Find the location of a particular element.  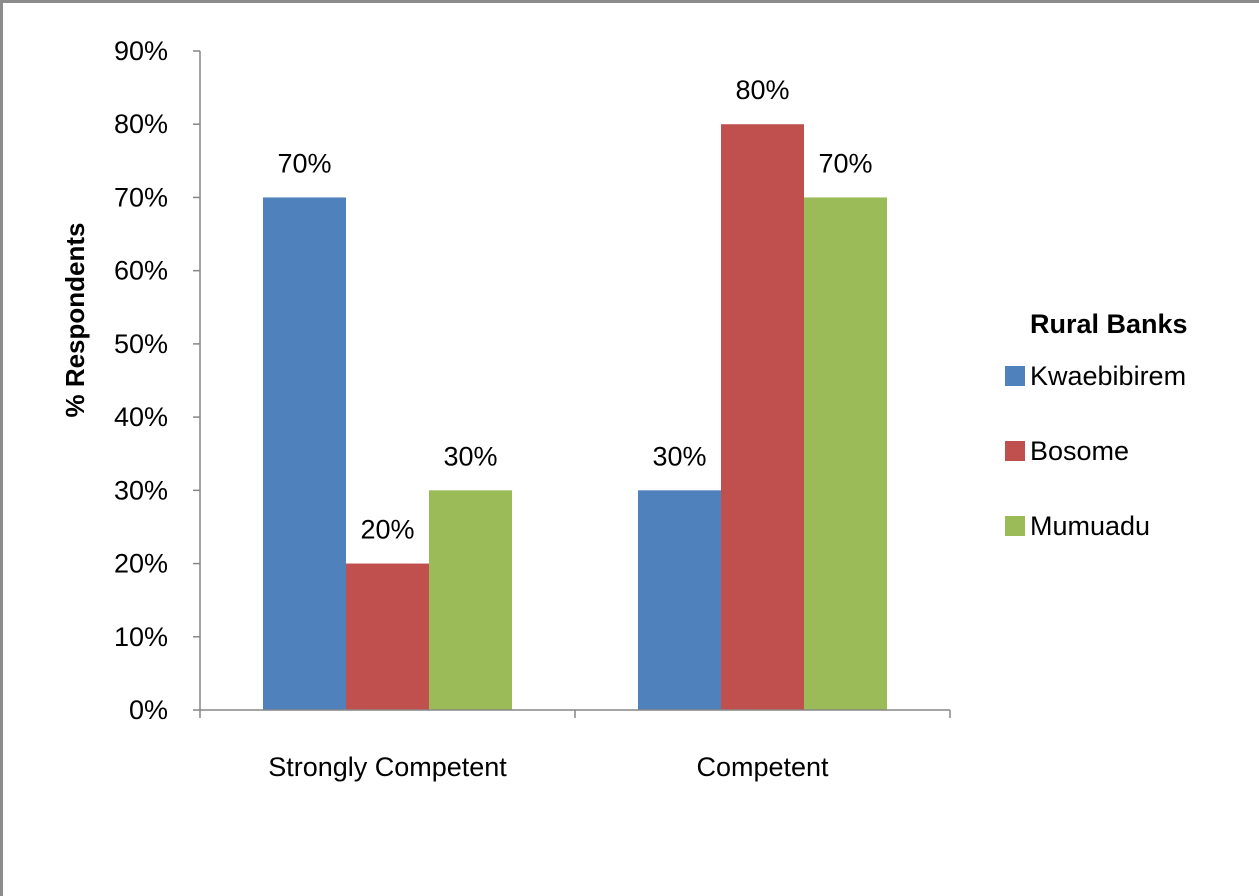

y-tick-label: 10% is located at coordinates (141, 637).